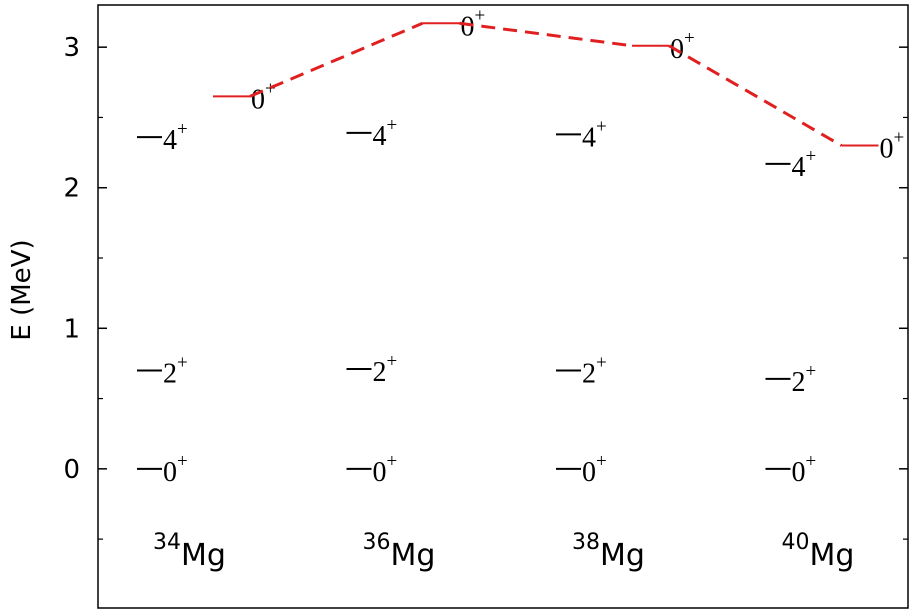 This screenshot has width=912, height=612. What do you see at coordinates (71, 329) in the screenshot?
I see `y-tick-label: 1` at bounding box center [71, 329].